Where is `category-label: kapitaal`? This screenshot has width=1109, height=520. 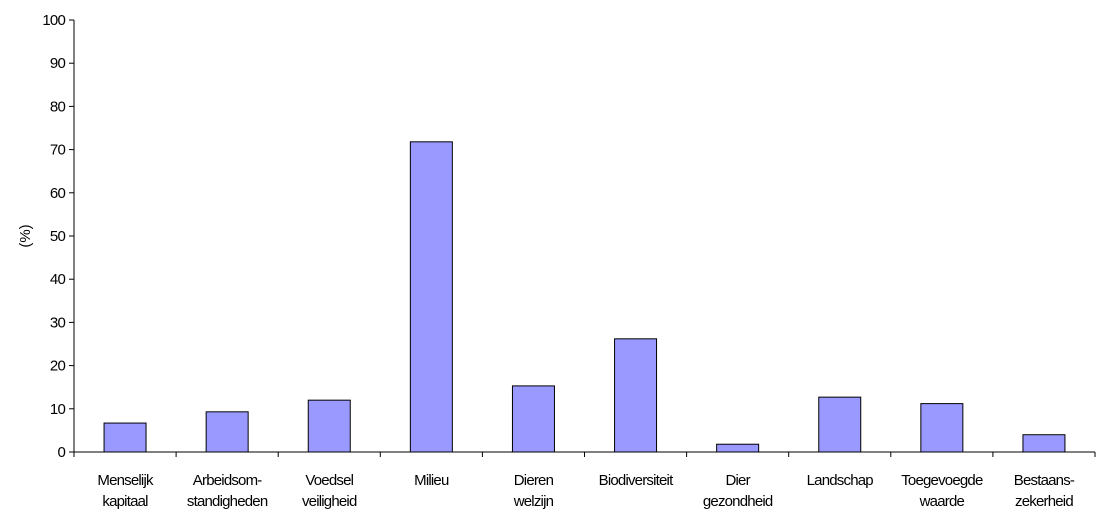
category-label: kapitaal is located at coordinates (125, 501).